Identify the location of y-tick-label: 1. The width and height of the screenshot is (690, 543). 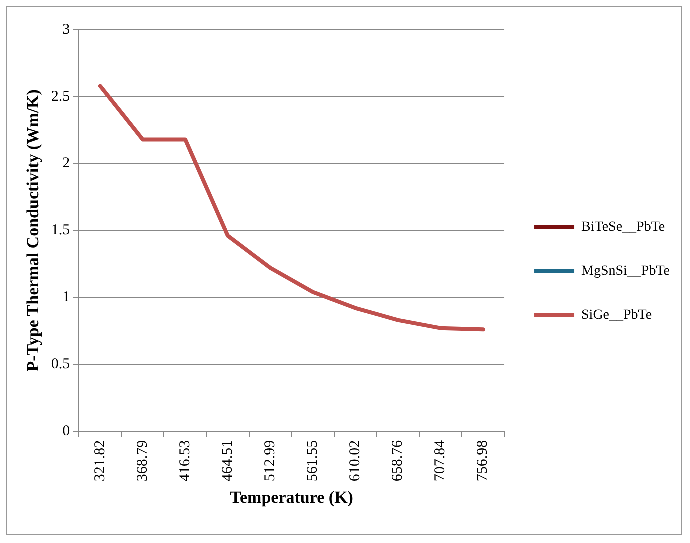
(66, 298).